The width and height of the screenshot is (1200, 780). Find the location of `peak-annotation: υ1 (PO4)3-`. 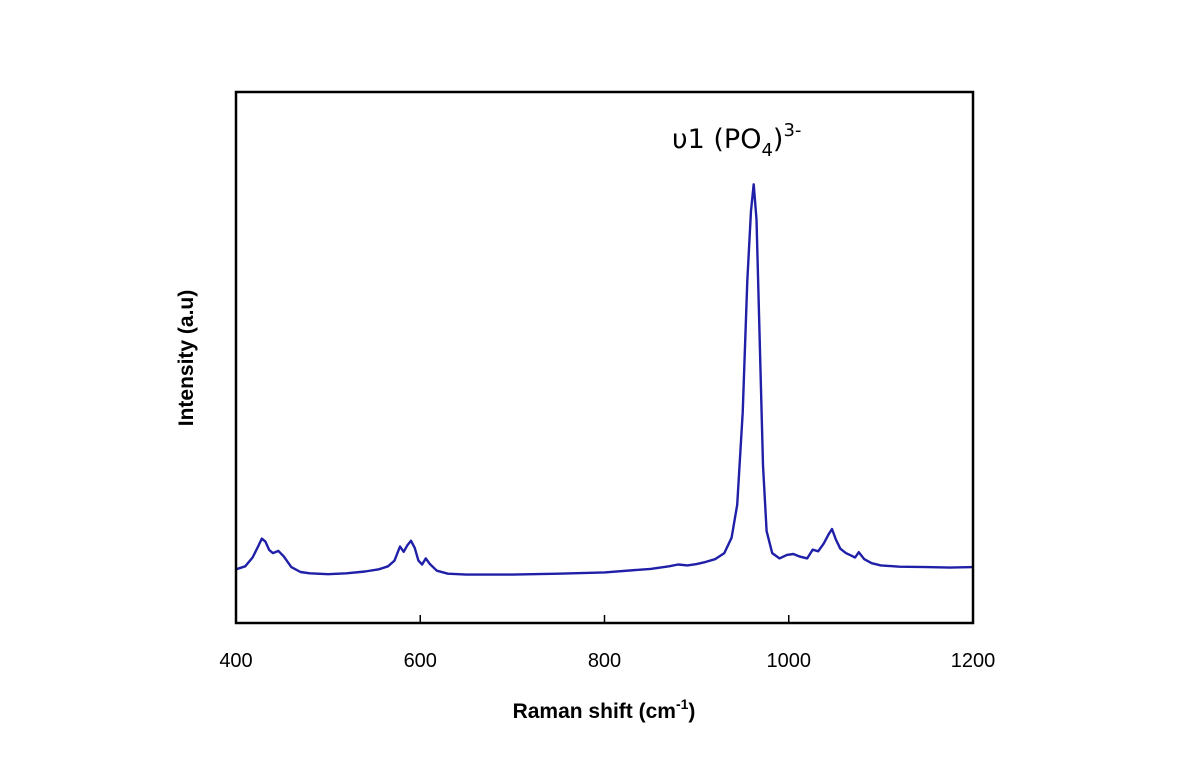

peak-annotation: υ1 (PO4)3- is located at coordinates (736, 140).